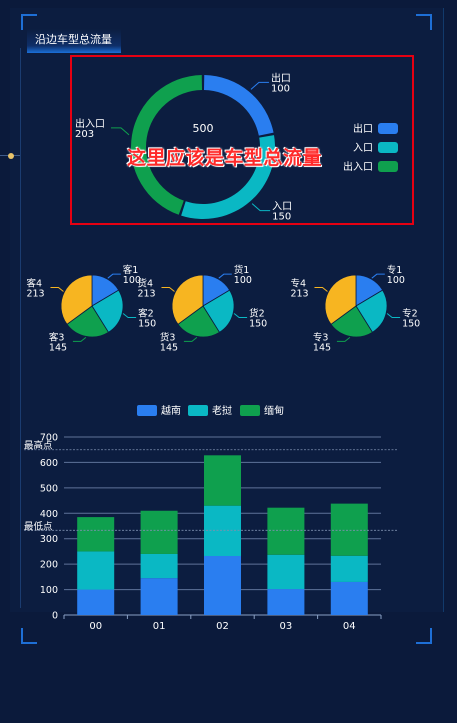 This screenshot has height=723, width=457. What do you see at coordinates (274, 410) in the screenshot?
I see `bar-legend-label-3: 缅甸` at bounding box center [274, 410].